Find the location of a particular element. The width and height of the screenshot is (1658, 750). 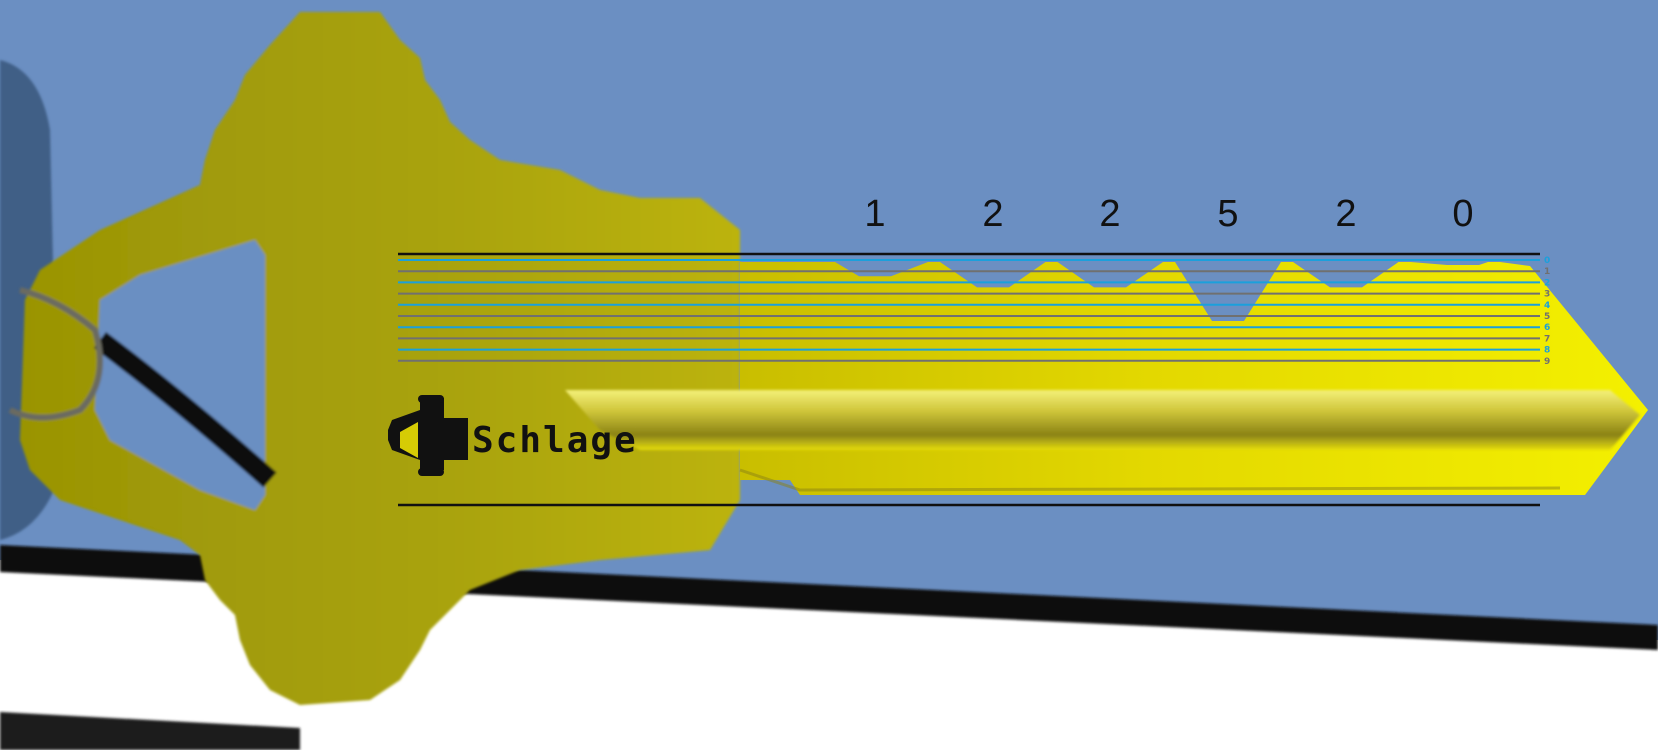

bitting-cut-label: 5 is located at coordinates (1227, 214).